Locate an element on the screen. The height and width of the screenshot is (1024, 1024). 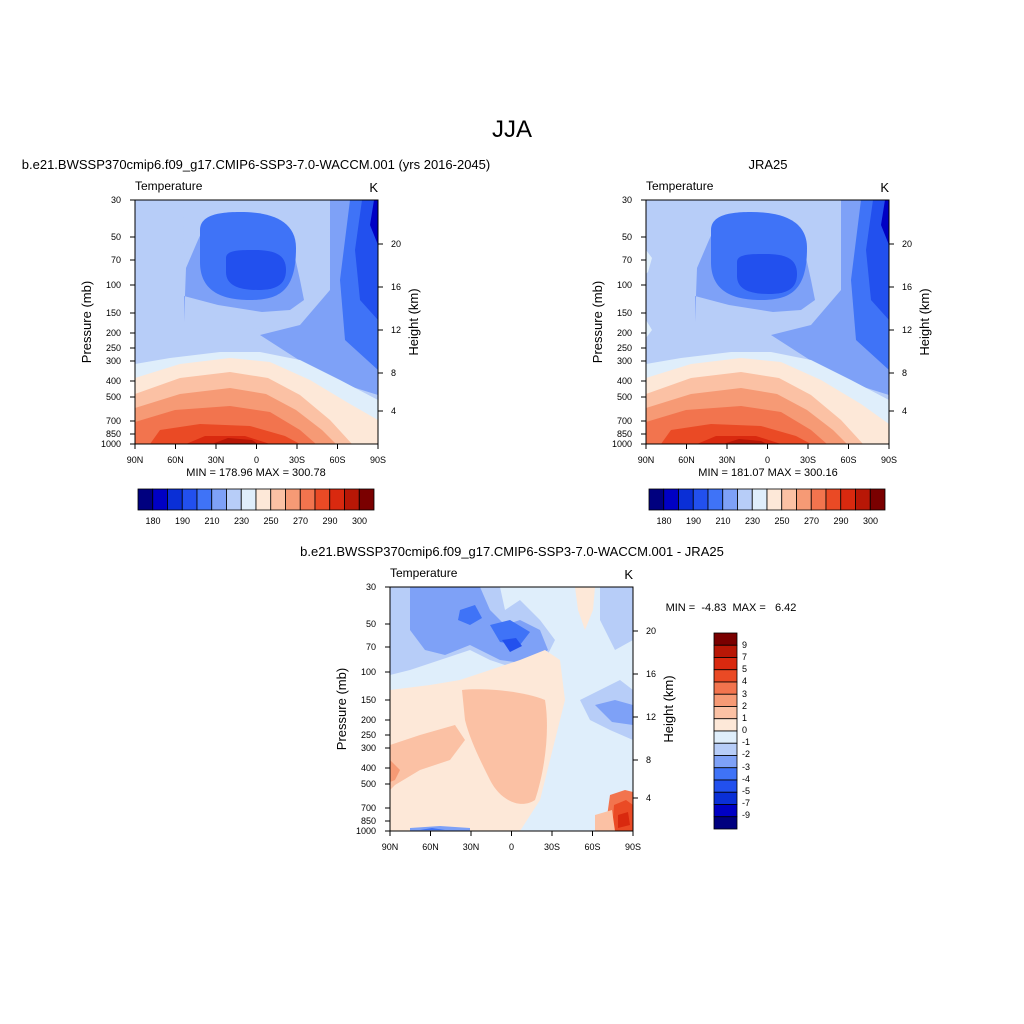
panel-obs-y2tick: 16 is located at coordinates (907, 287).